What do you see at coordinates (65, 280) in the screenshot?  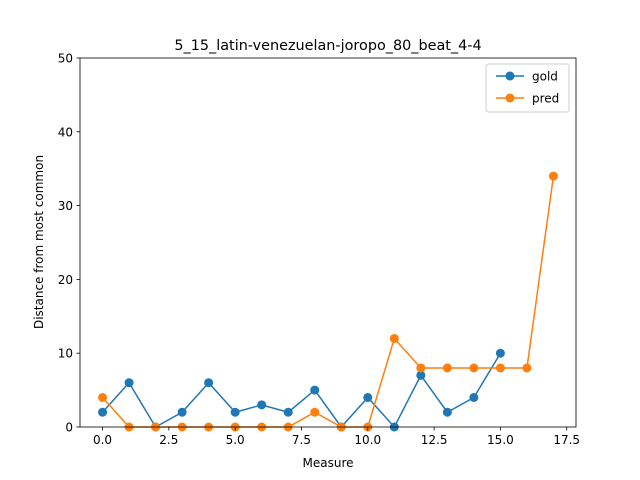 I see `y-tick-label: 20` at bounding box center [65, 280].